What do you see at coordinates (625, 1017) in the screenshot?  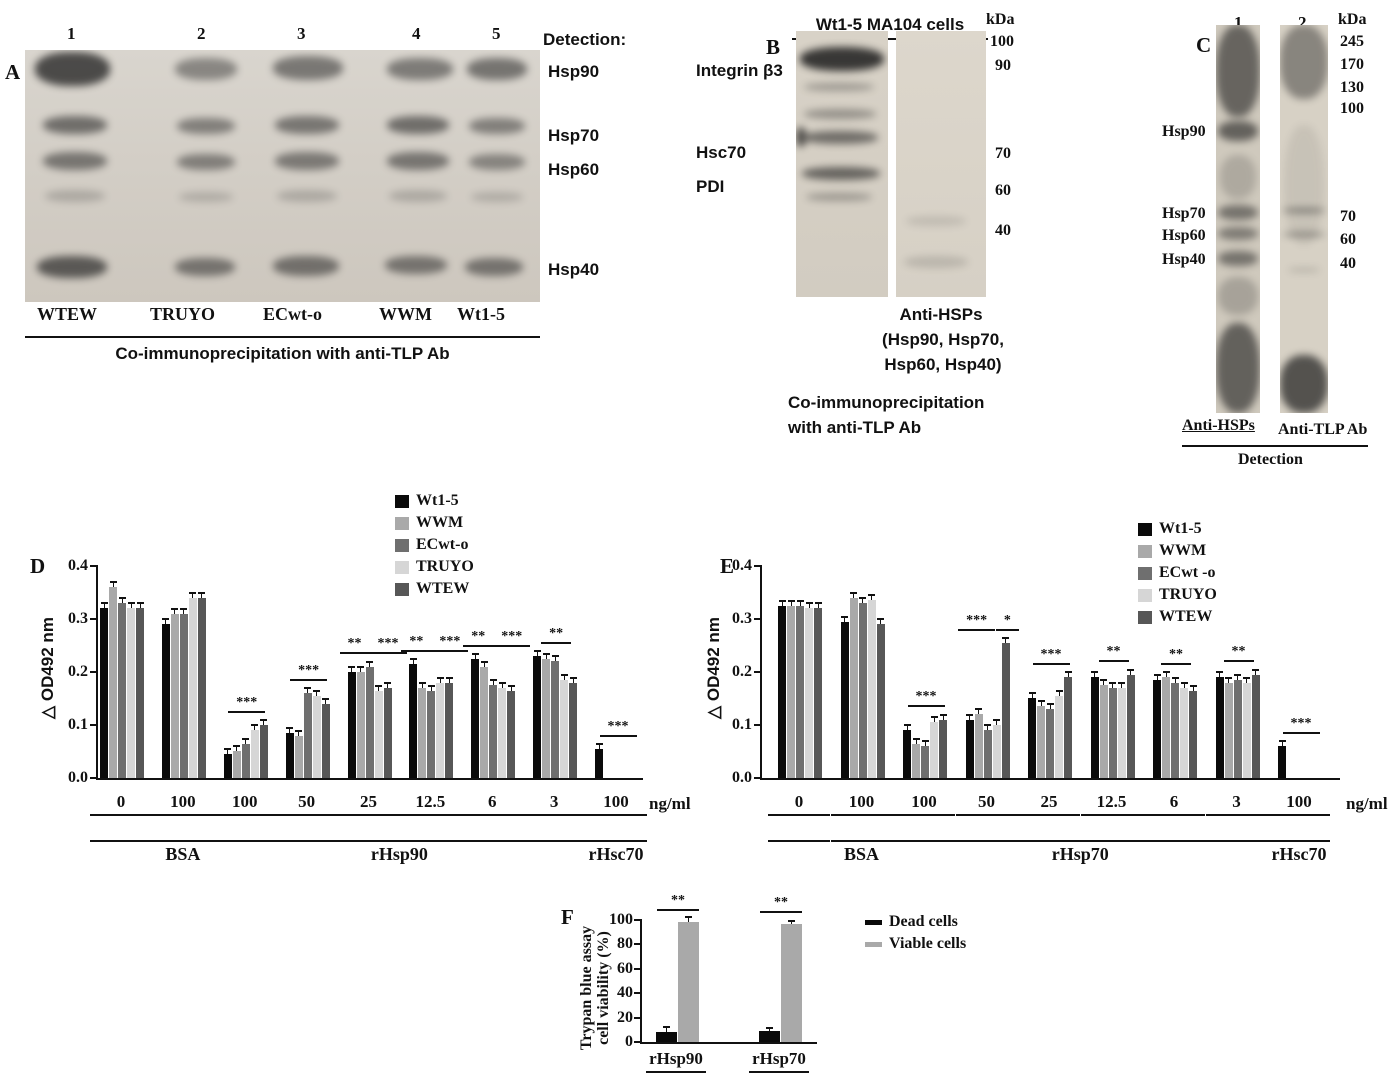 I see `y-axis-tick-label: 20` at bounding box center [625, 1017].